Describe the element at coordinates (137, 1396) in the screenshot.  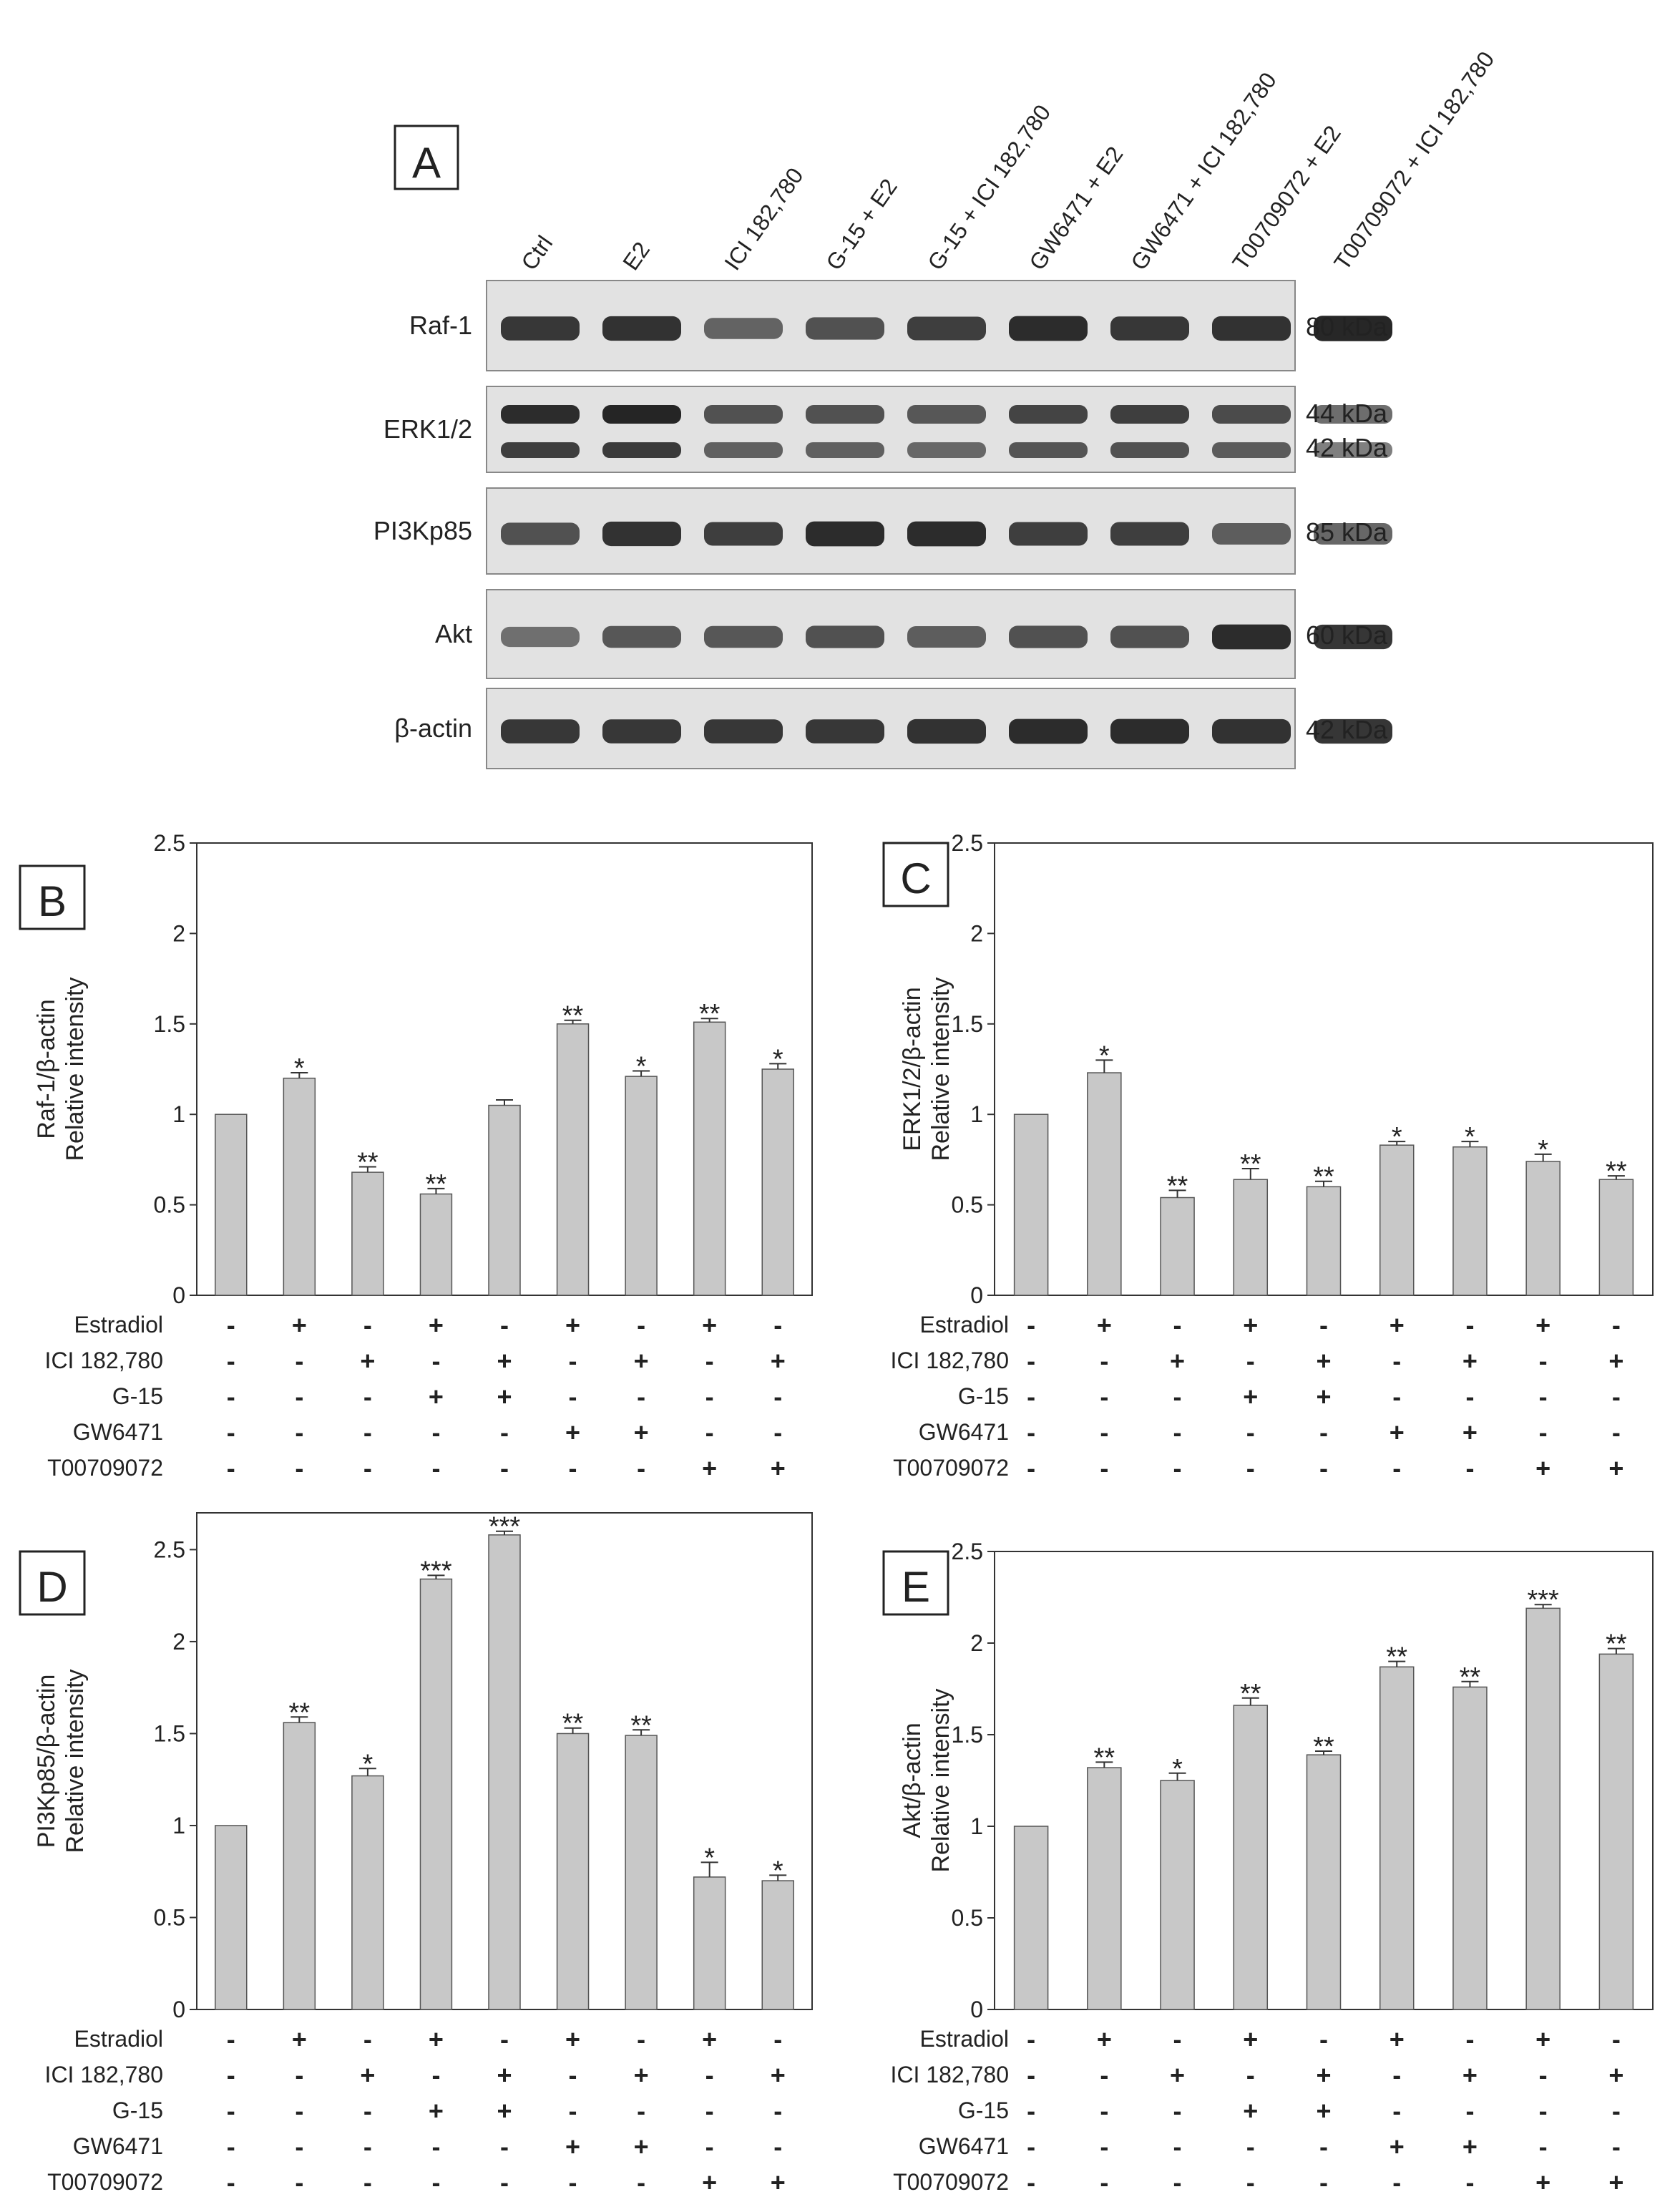
I see `treatment-label: G-15` at that location.